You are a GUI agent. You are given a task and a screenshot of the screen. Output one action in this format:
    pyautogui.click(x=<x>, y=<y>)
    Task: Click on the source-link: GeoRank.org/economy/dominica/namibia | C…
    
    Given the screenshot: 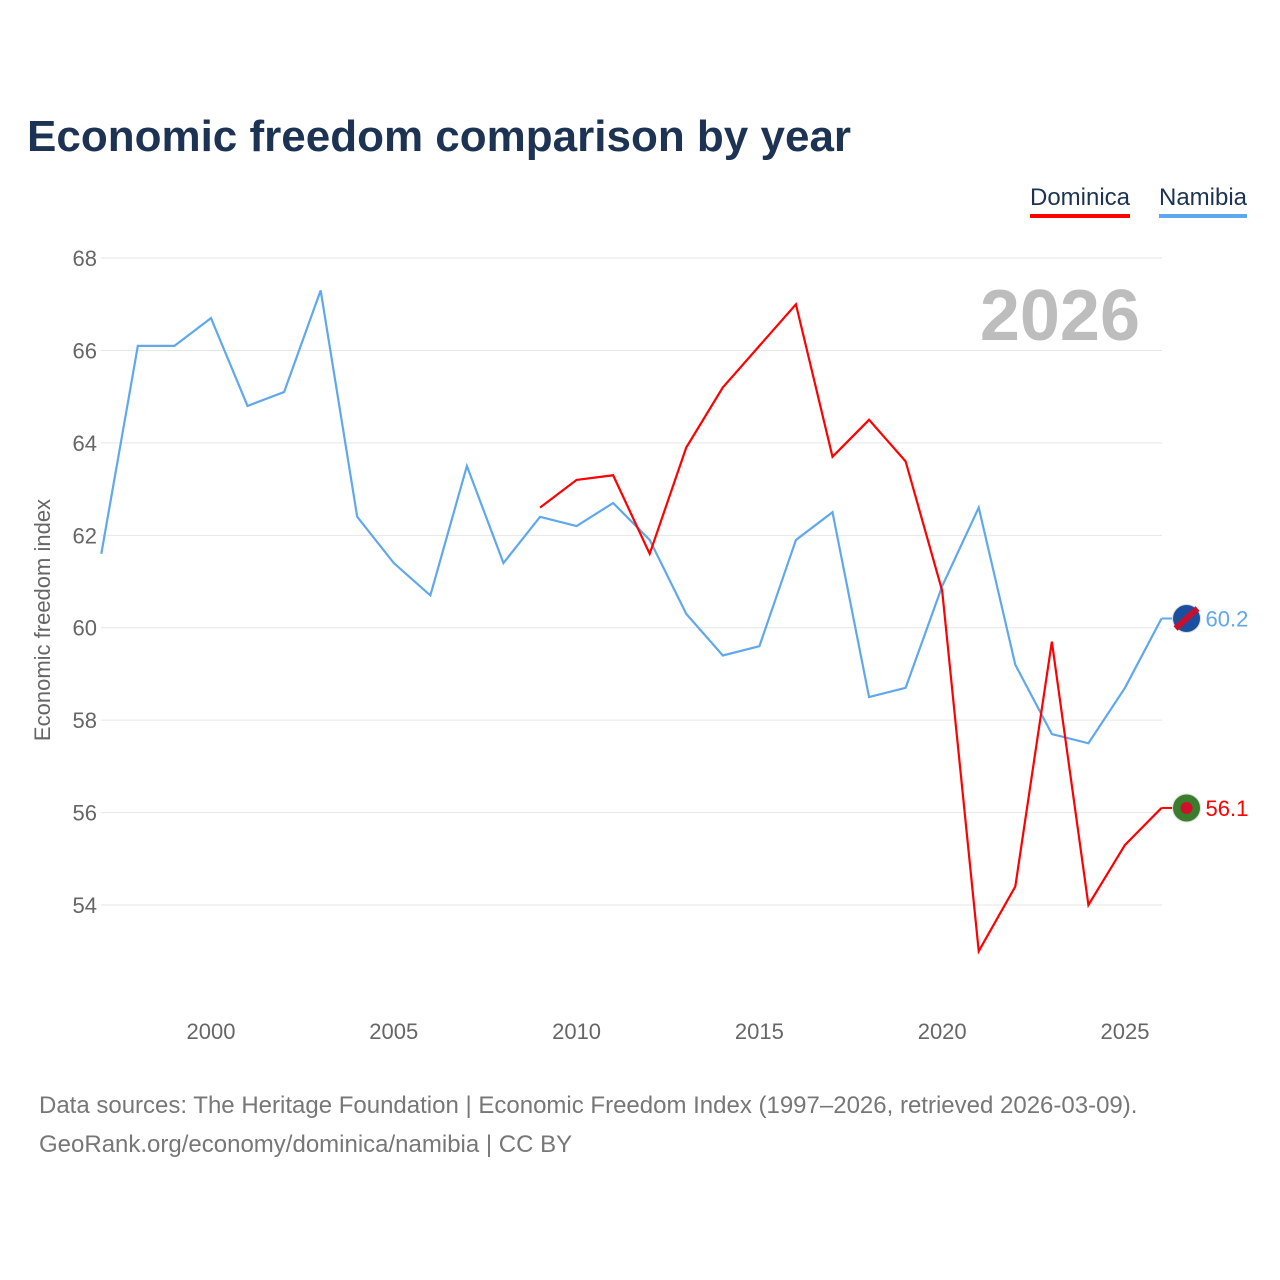 What is the action you would take?
    pyautogui.click(x=306, y=1144)
    